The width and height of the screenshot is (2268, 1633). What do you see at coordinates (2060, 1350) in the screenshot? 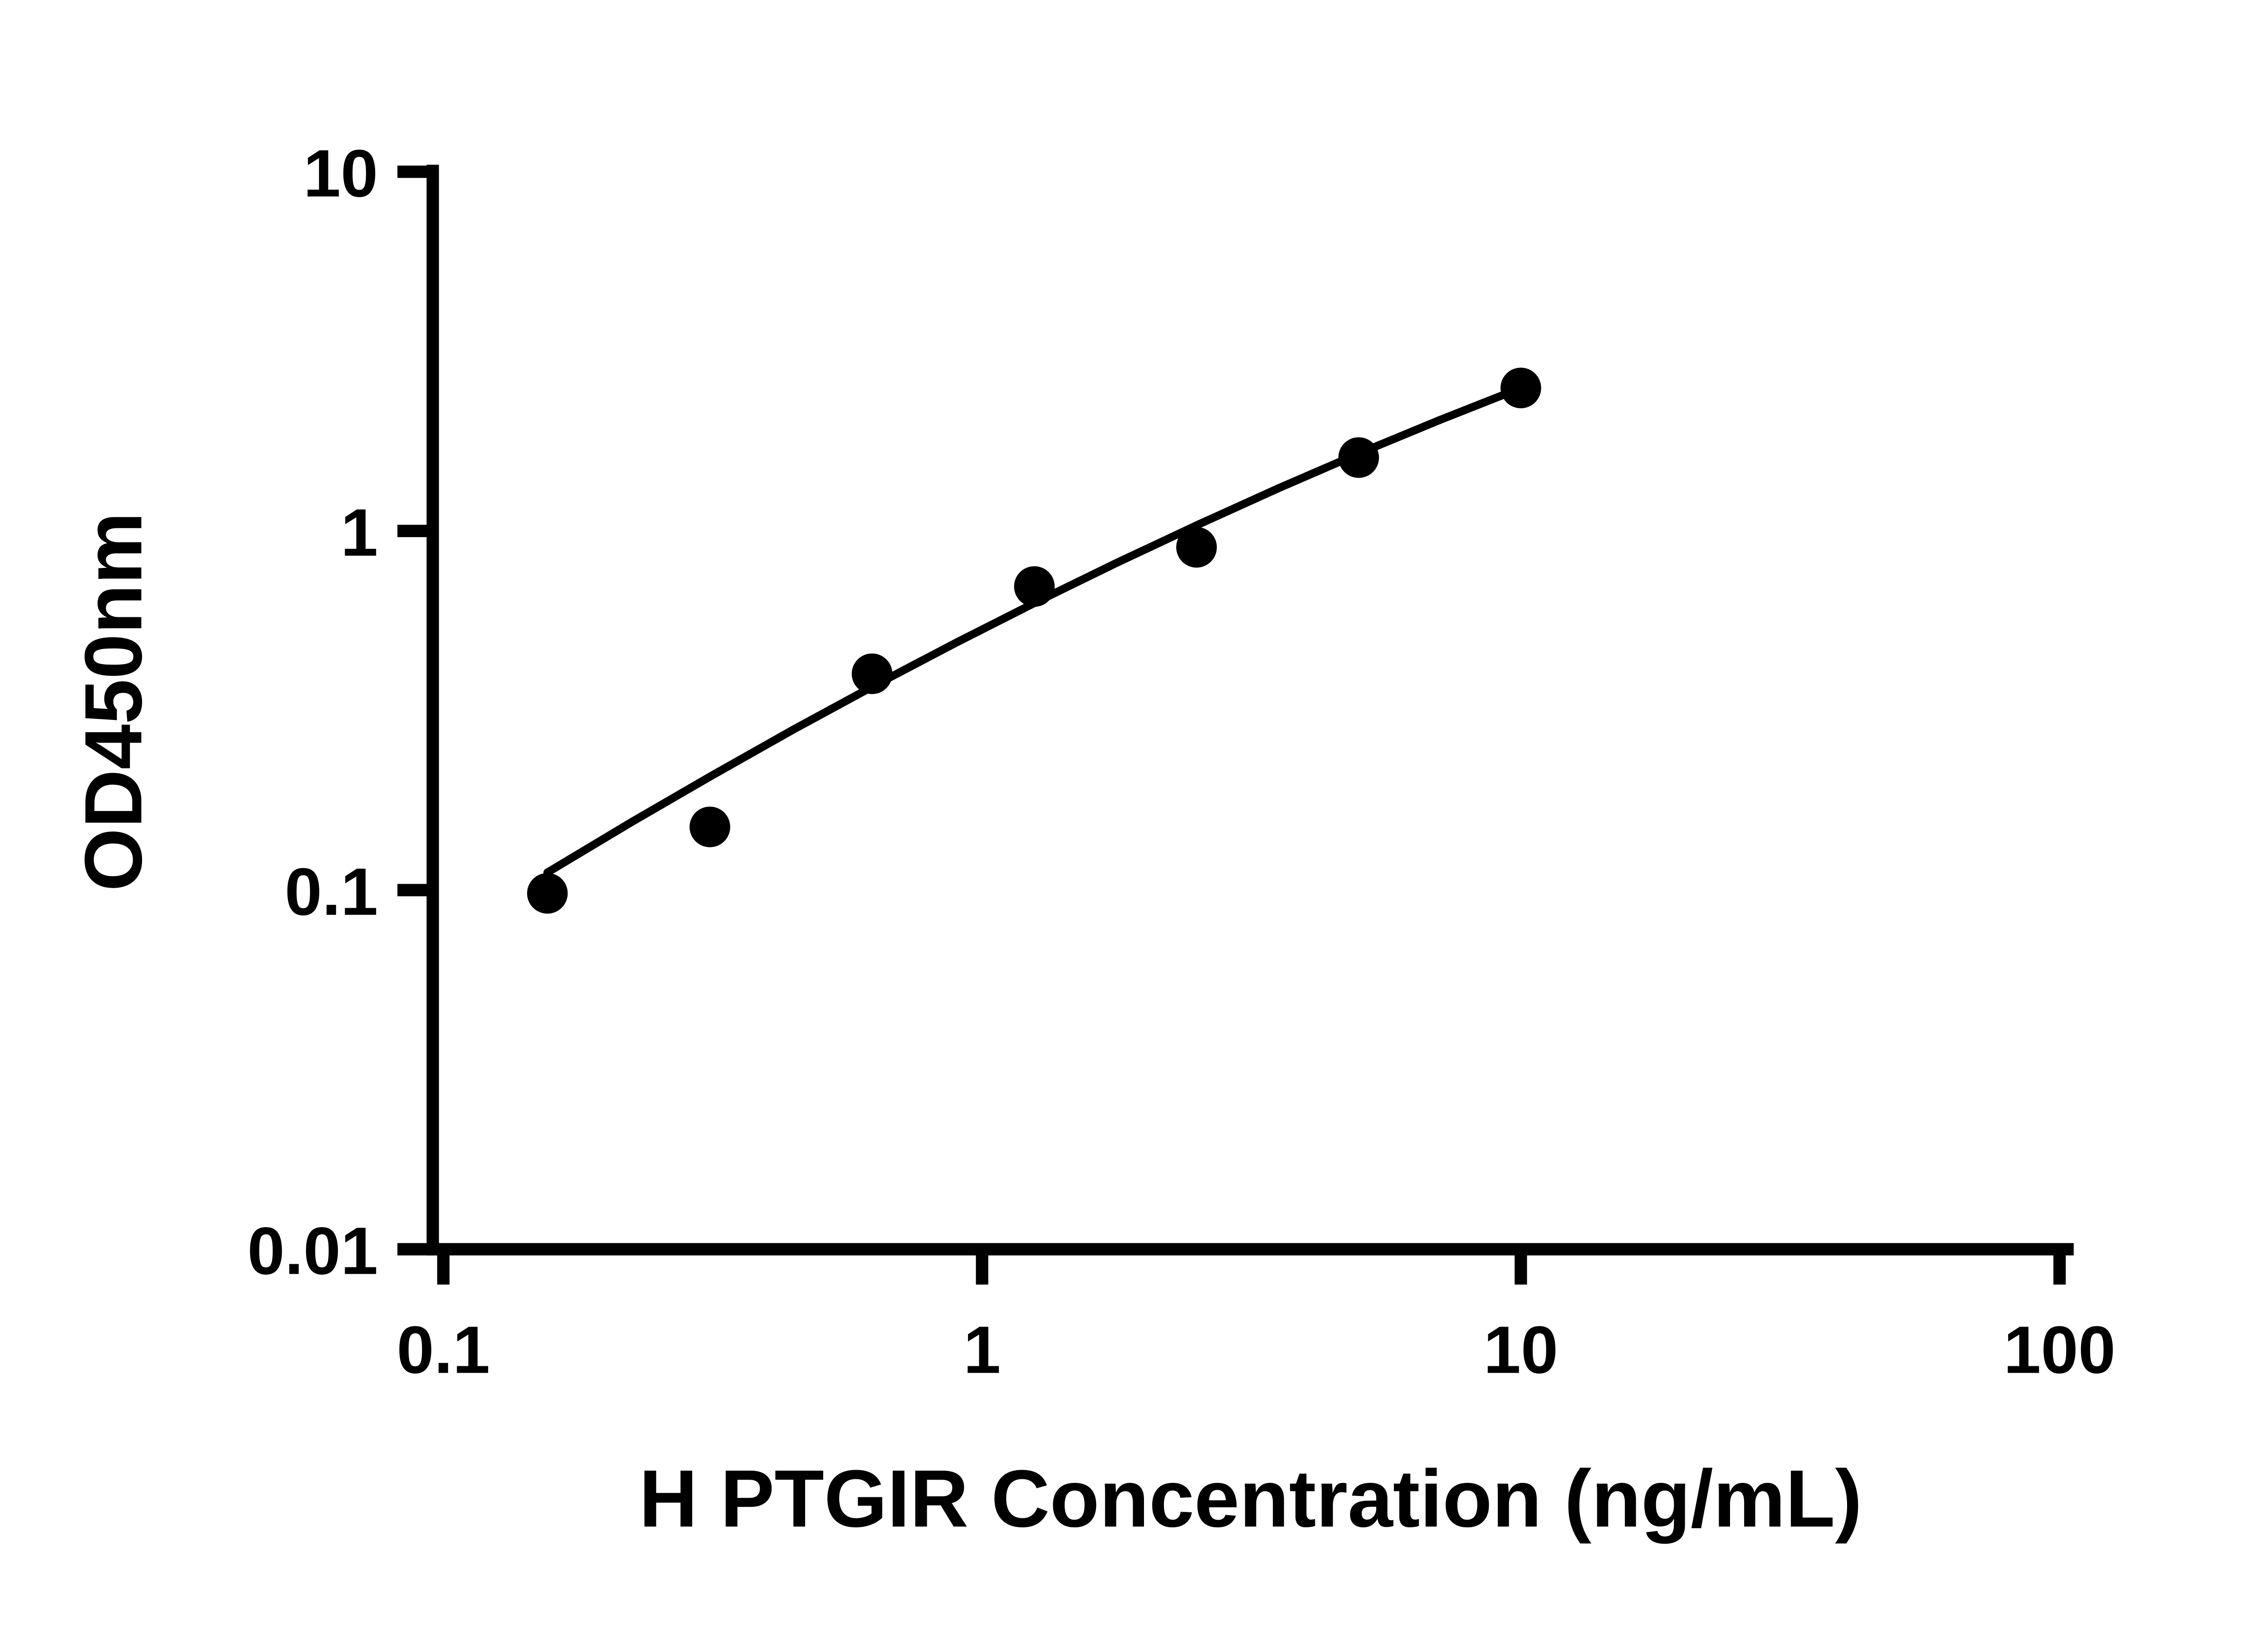
I see `x-tick-label: 100` at bounding box center [2060, 1350].